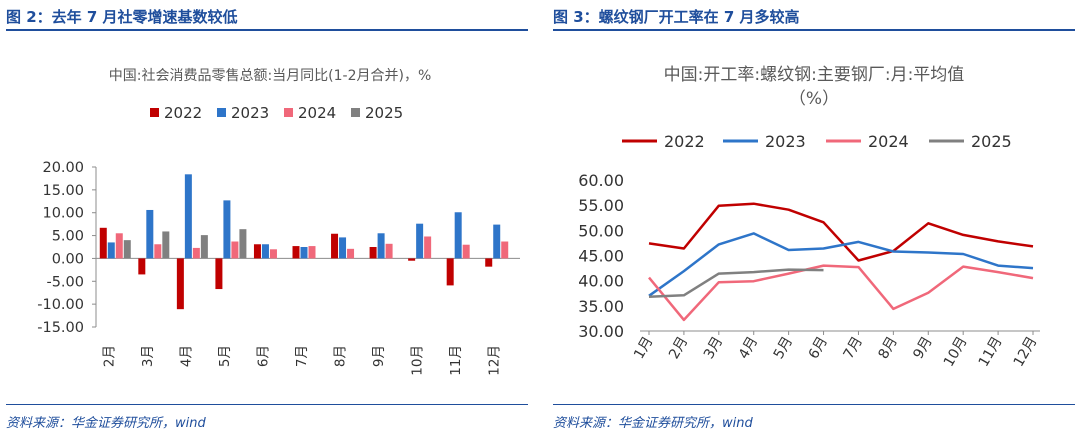 The width and height of the screenshot is (1080, 436). Describe the element at coordinates (219, 274) in the screenshot. I see `bar-2022-5月` at that location.